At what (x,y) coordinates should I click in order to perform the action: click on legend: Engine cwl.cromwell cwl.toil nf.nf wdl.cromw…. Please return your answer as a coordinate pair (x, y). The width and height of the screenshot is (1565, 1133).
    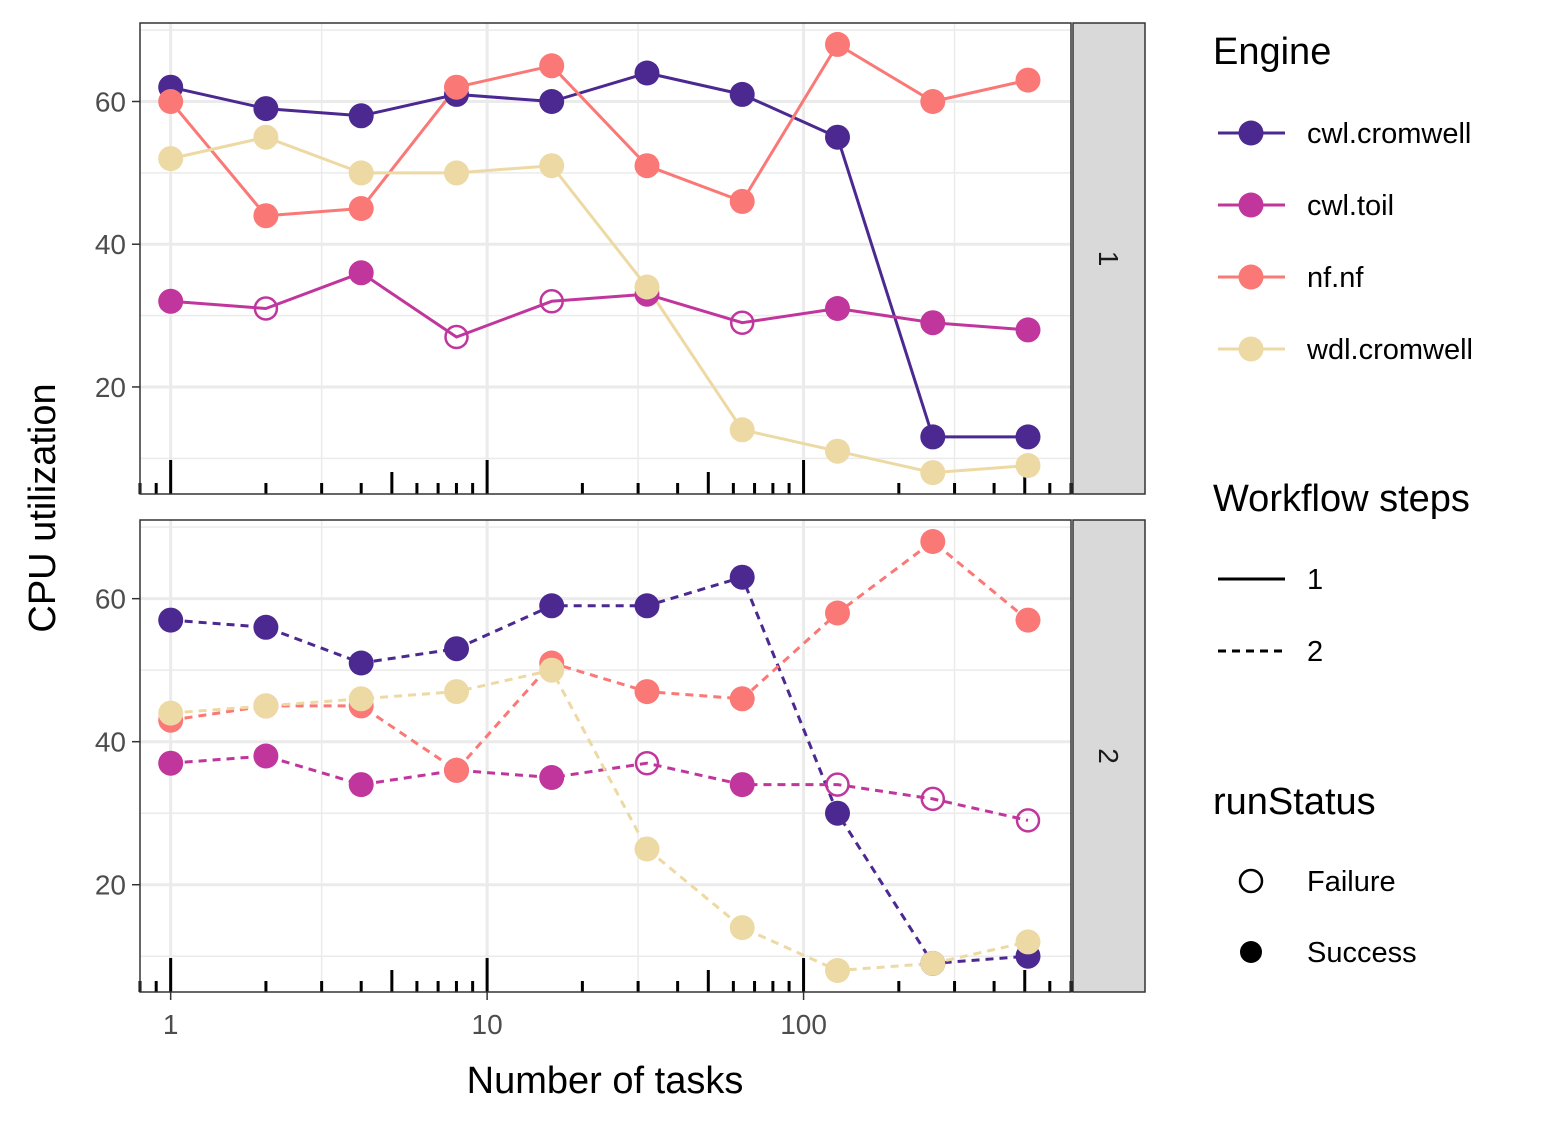
    Looking at the image, I should click on (1343, 500).